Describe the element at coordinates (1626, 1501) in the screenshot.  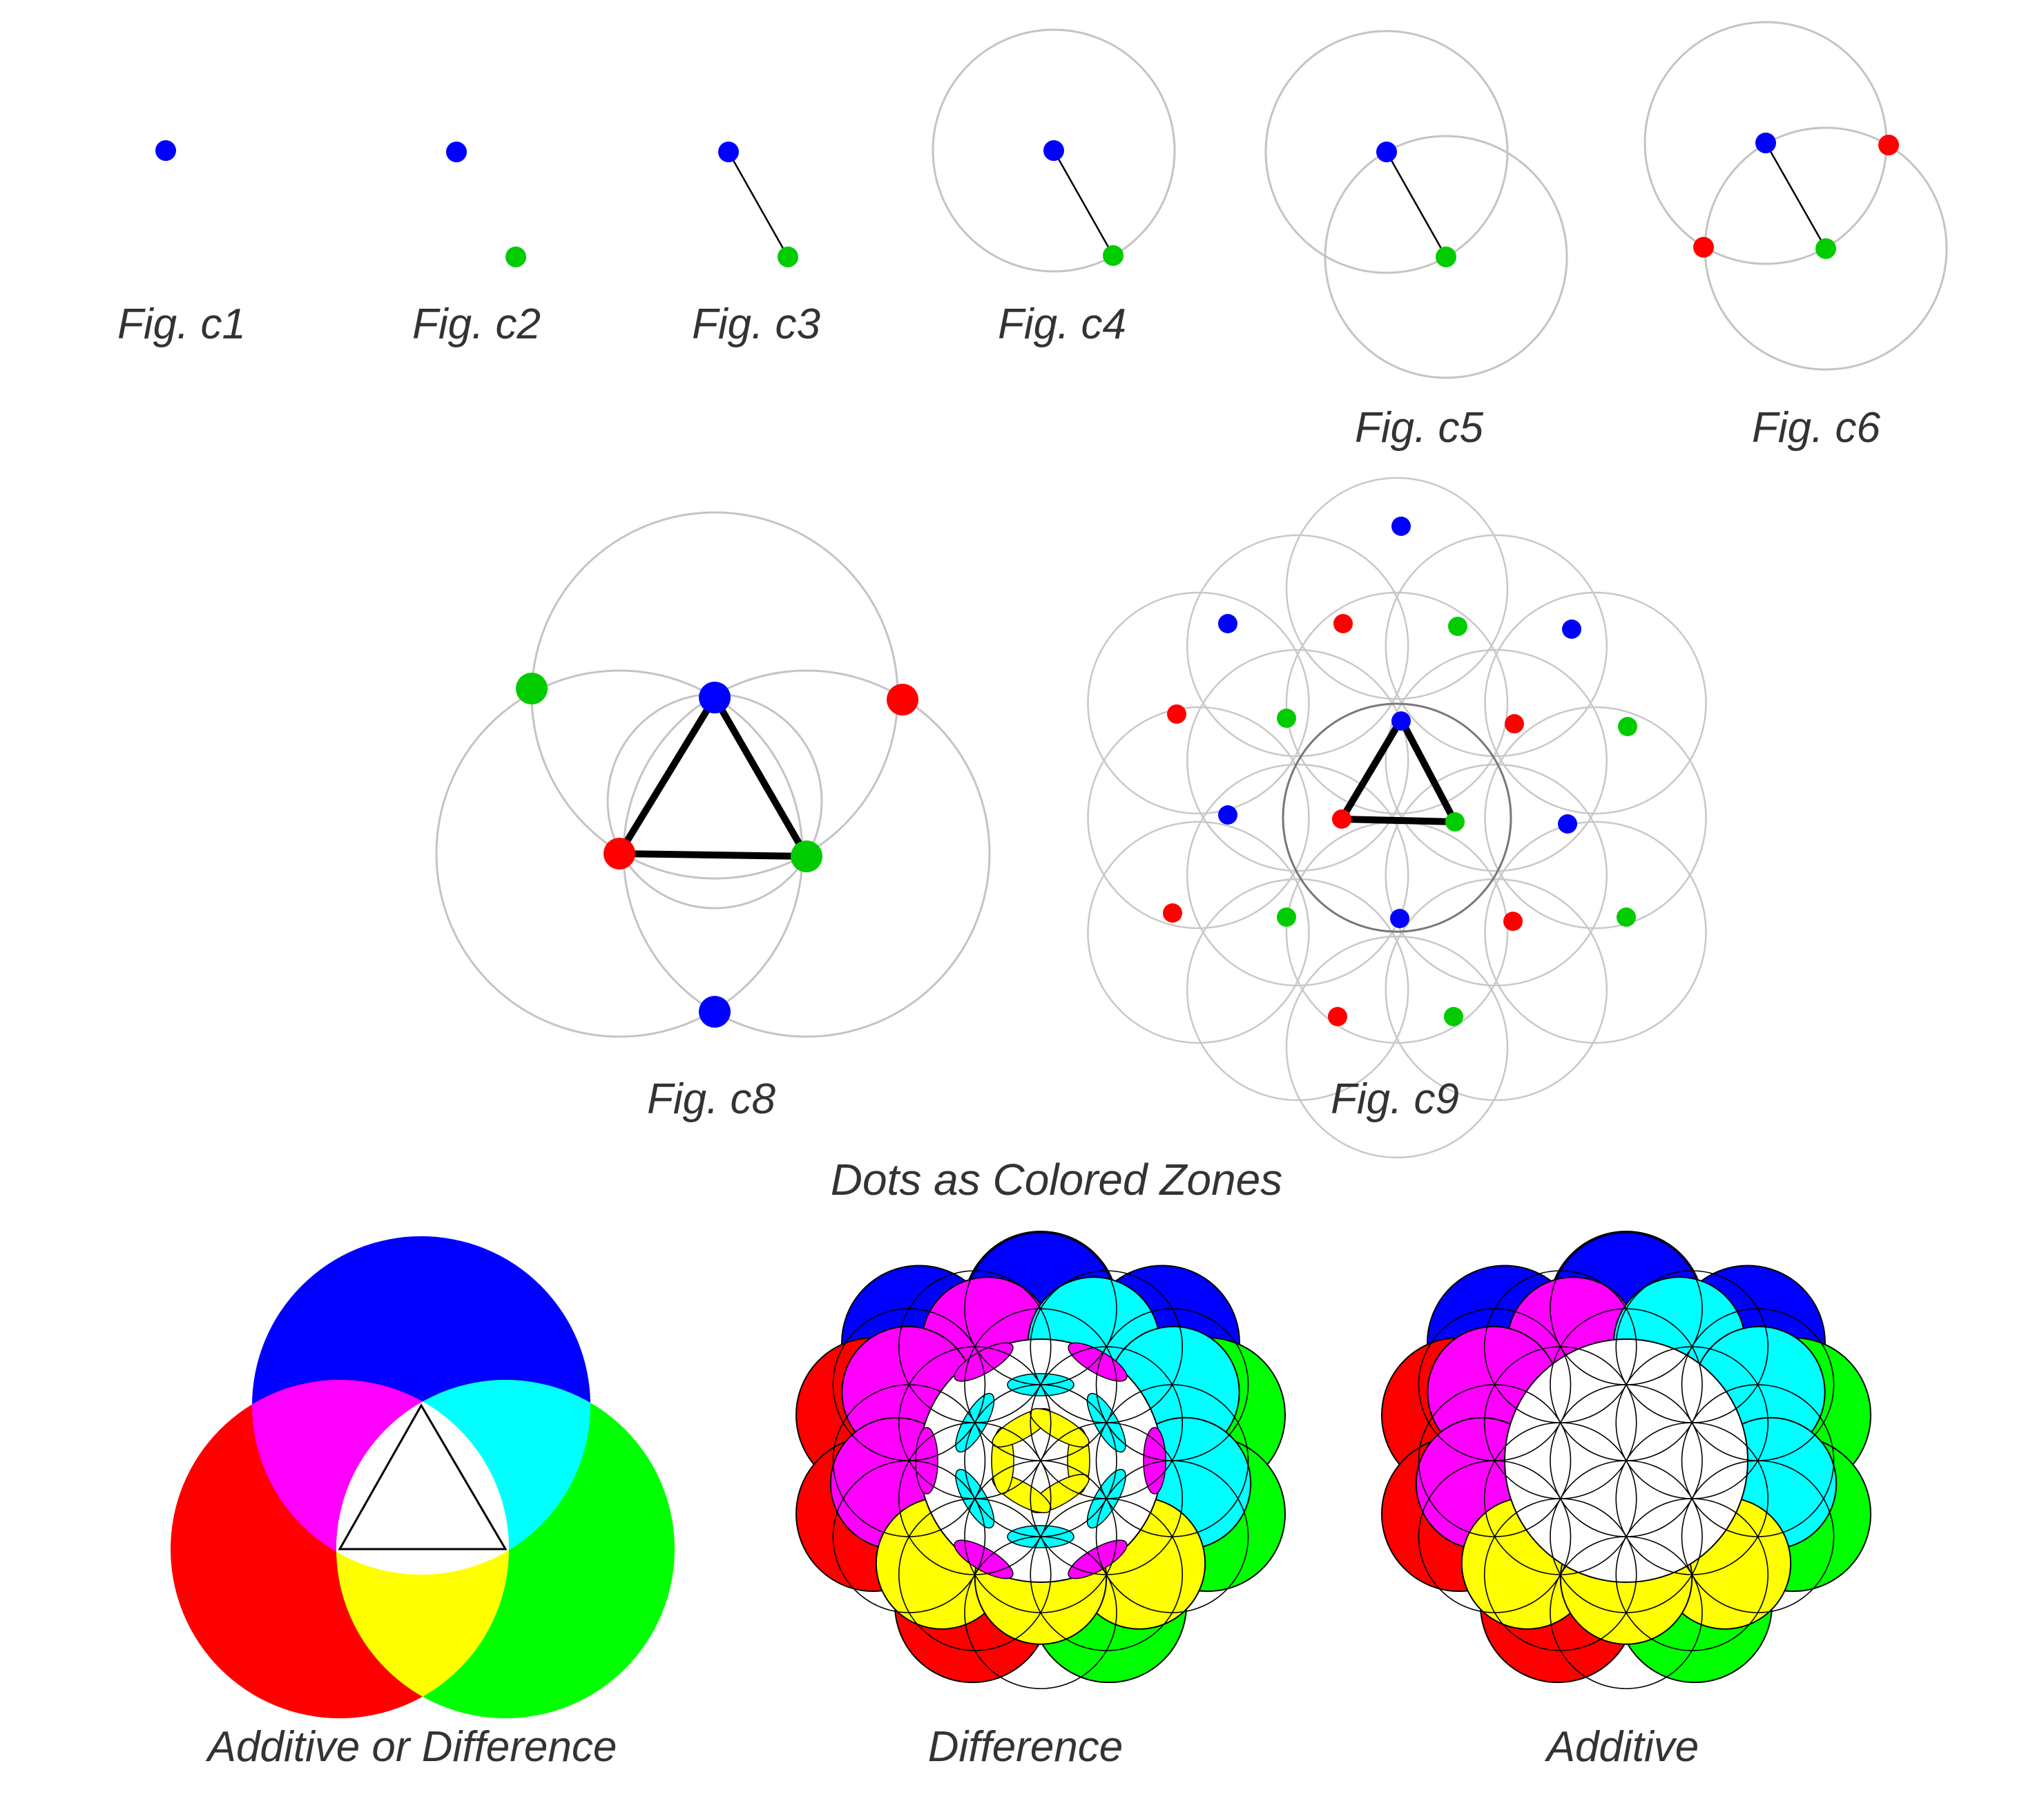
I see `additive-flower: Additive` at that location.